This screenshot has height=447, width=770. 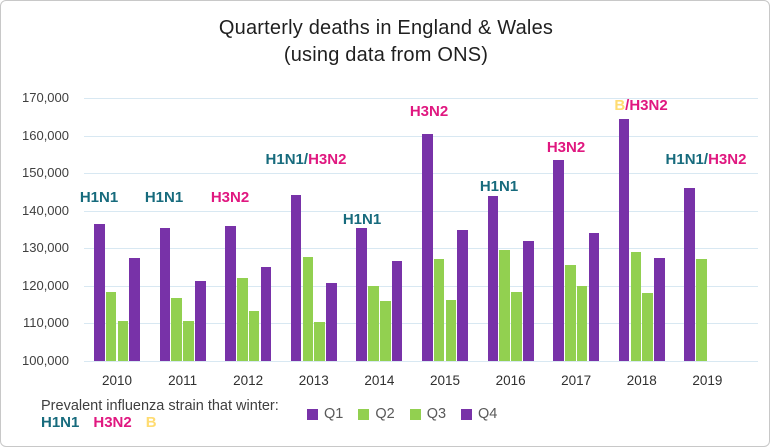 I want to click on legend-item-q2: Q2, so click(x=376, y=414).